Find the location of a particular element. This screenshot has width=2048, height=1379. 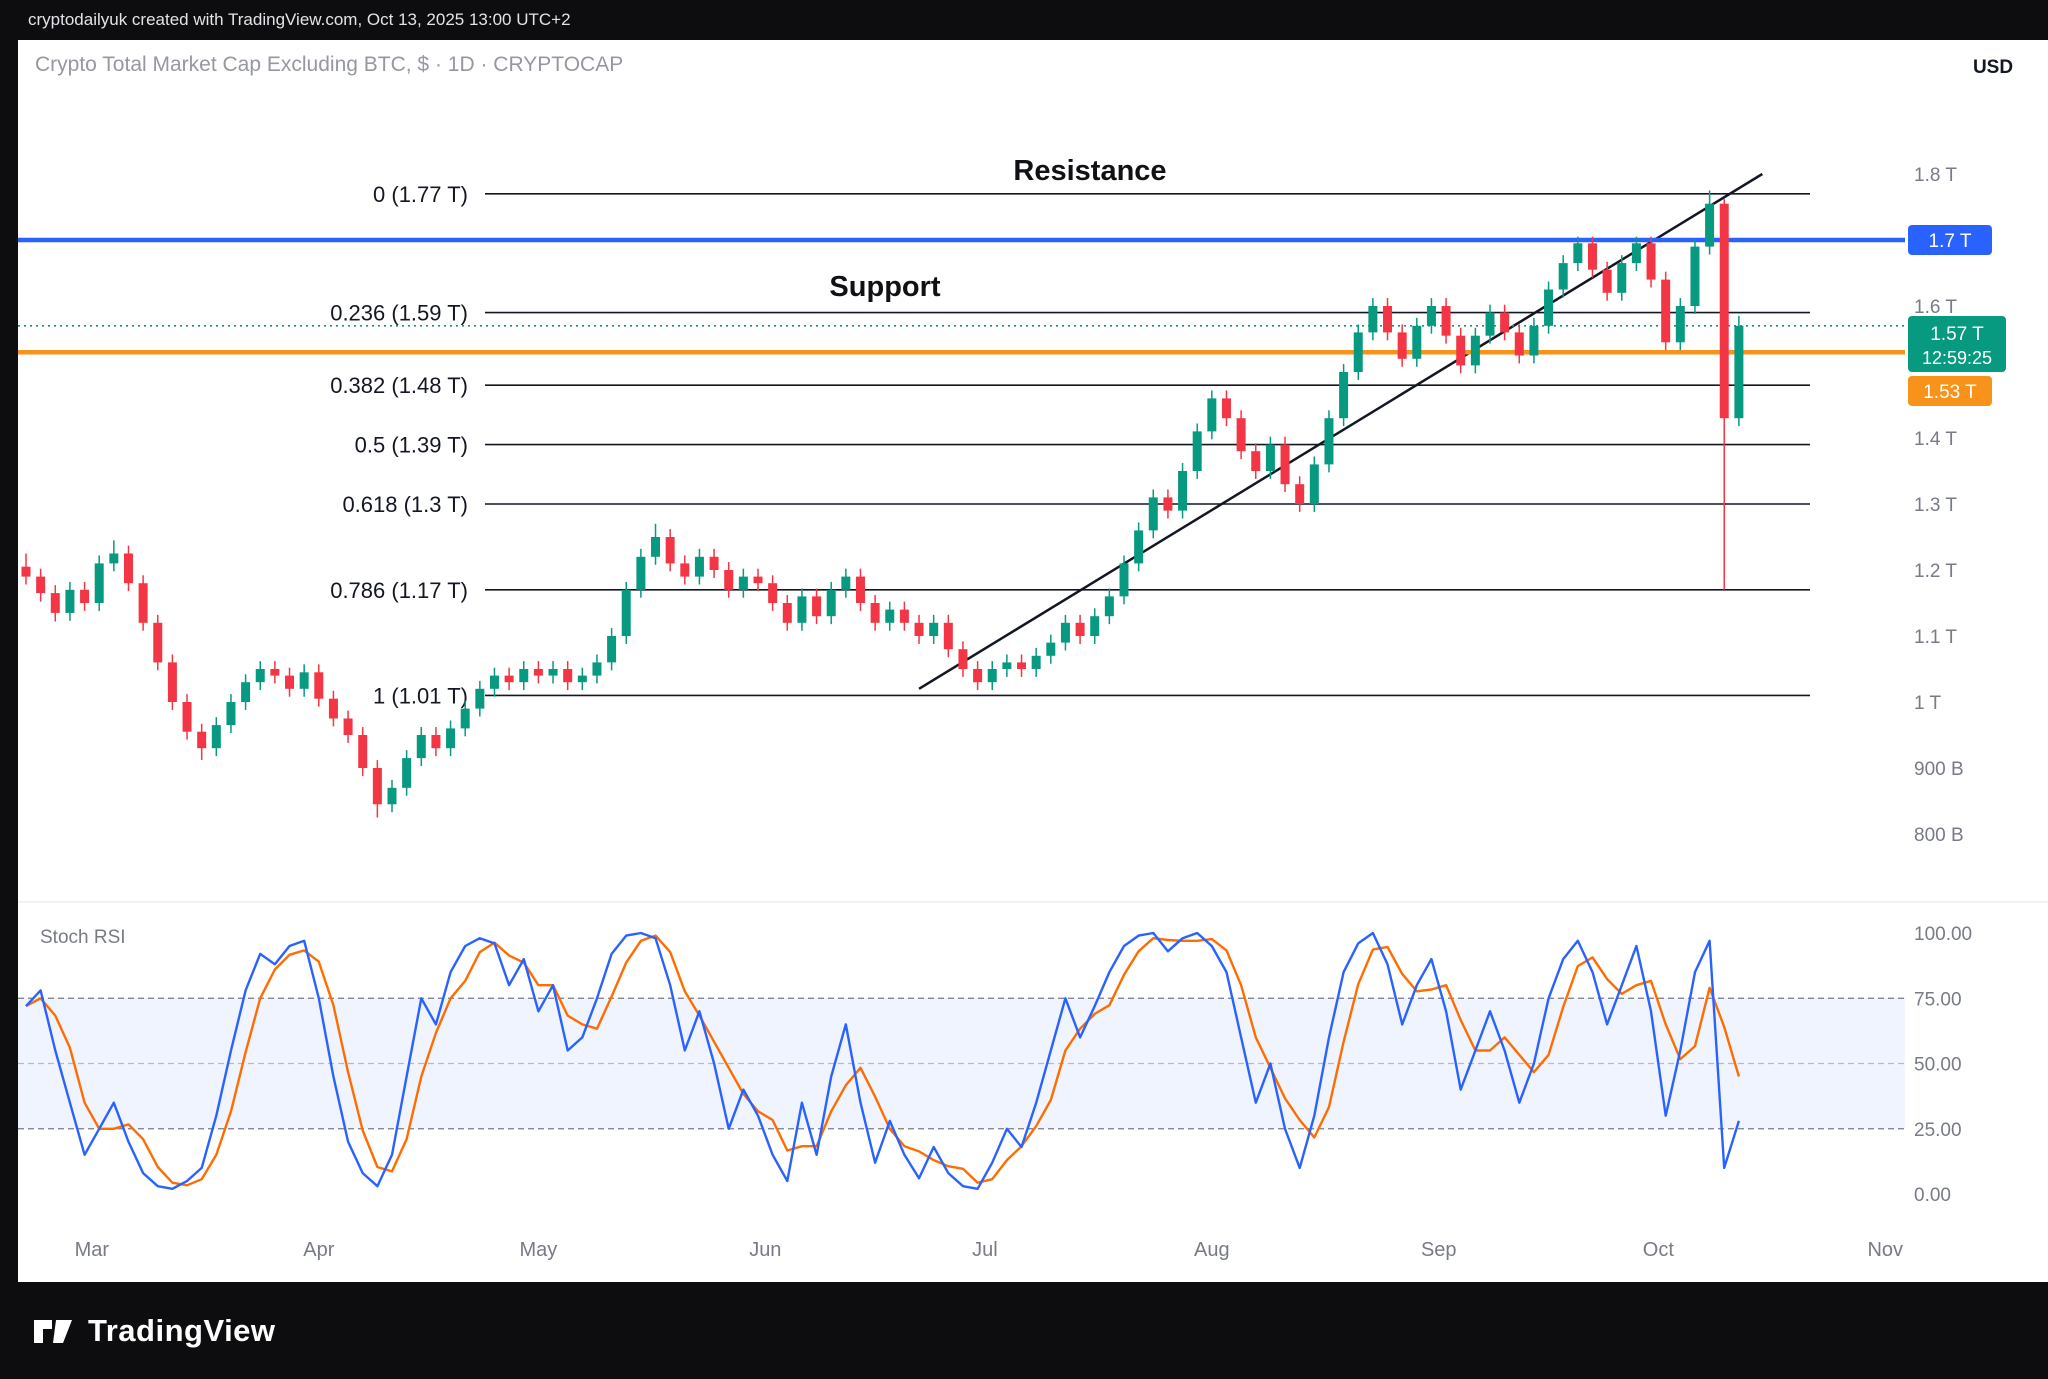

support-price-badge is located at coordinates (1950, 391).